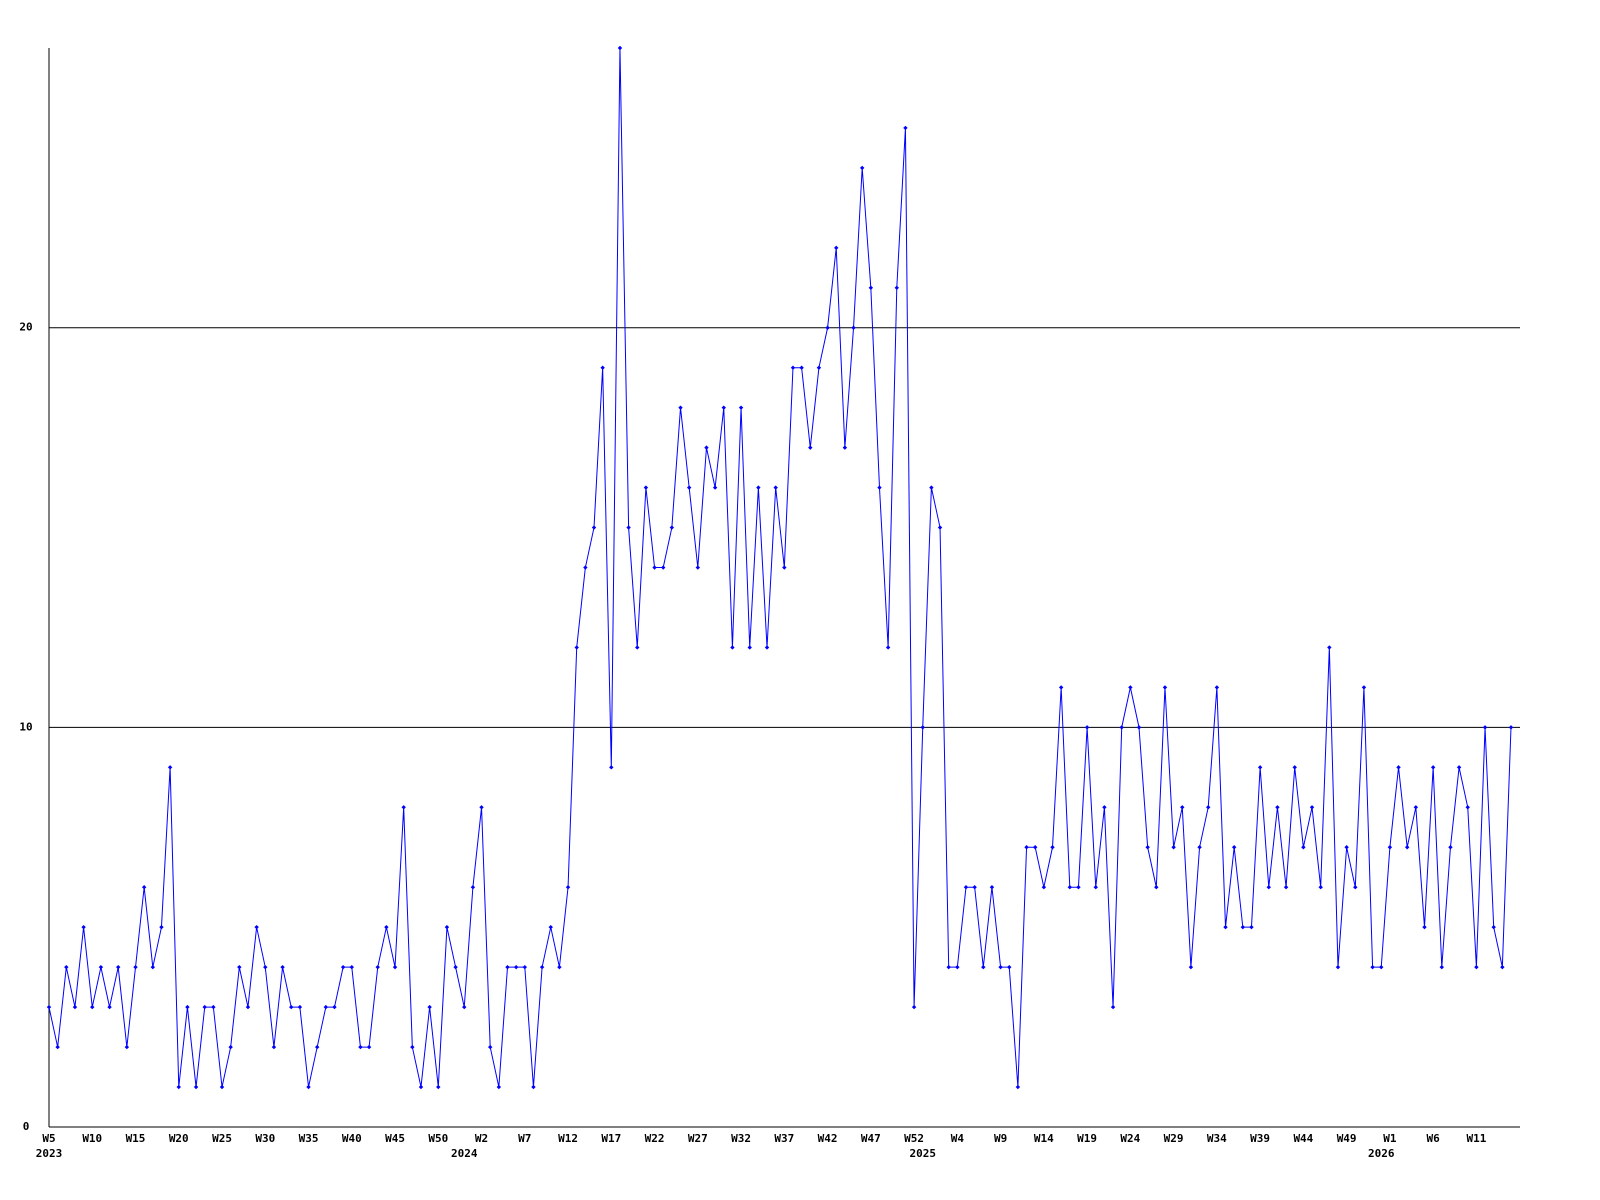 This screenshot has height=1200, width=1600. I want to click on x-year-label: 2023, so click(49, 1153).